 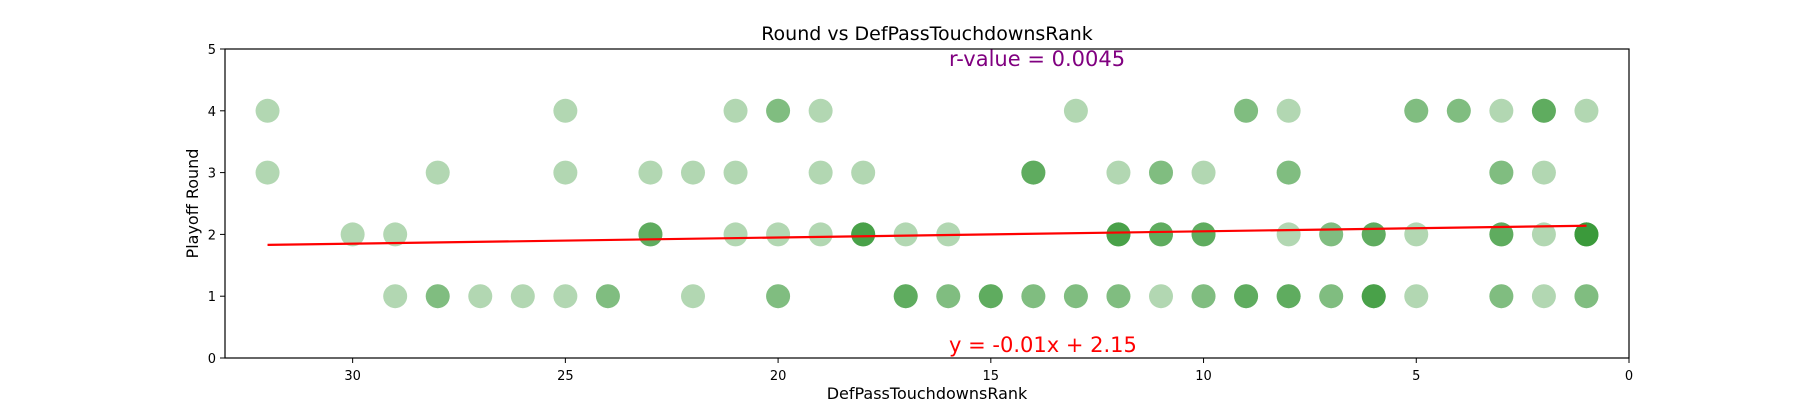 What do you see at coordinates (565, 376) in the screenshot?
I see `x-tick-label: 25` at bounding box center [565, 376].